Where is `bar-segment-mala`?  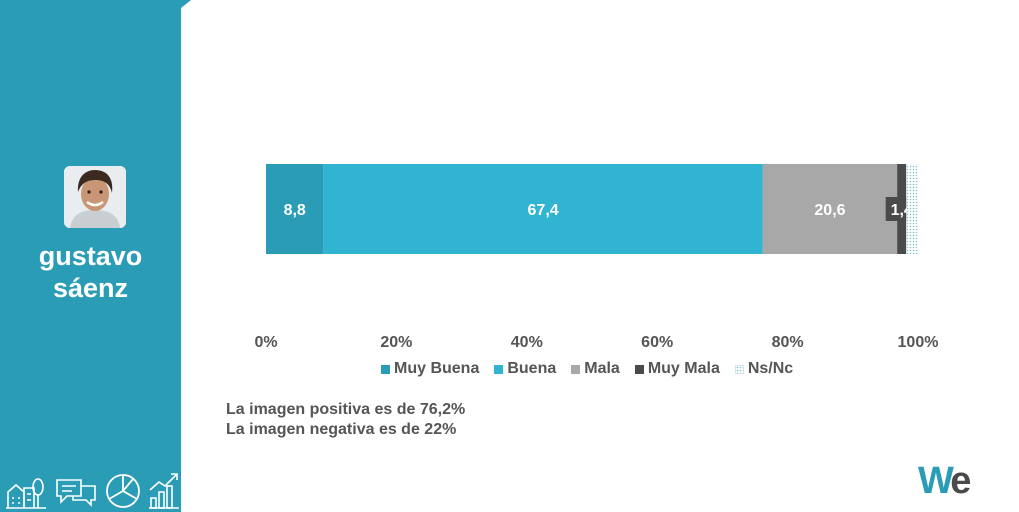
bar-segment-mala is located at coordinates (830, 209).